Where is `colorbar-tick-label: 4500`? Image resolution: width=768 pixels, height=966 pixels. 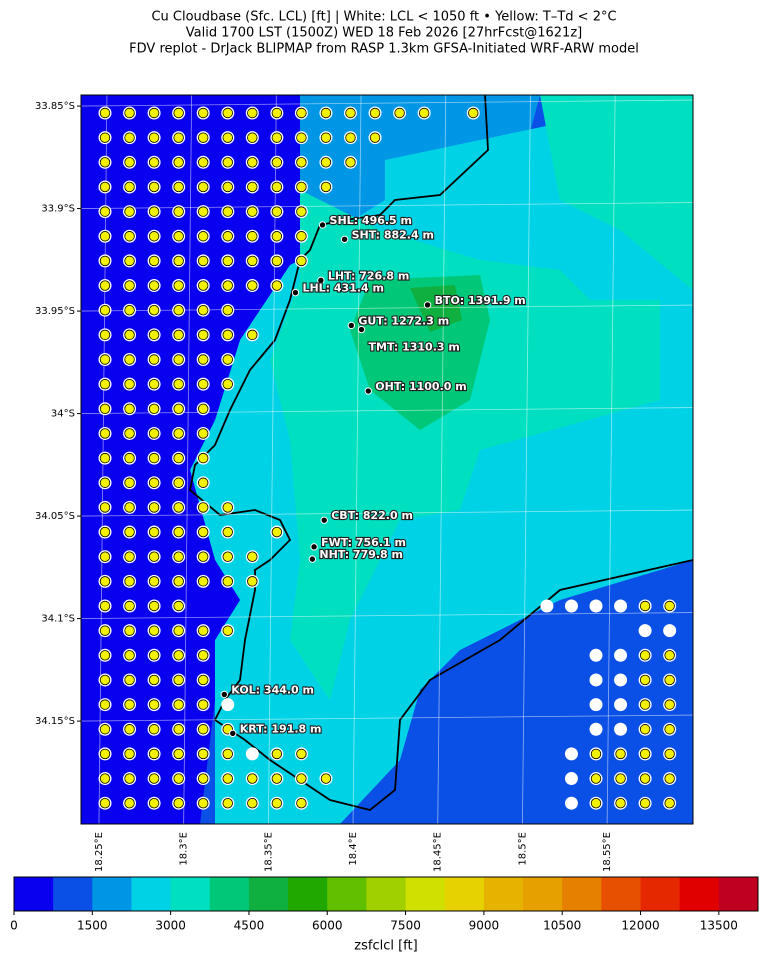 colorbar-tick-label: 4500 is located at coordinates (249, 926).